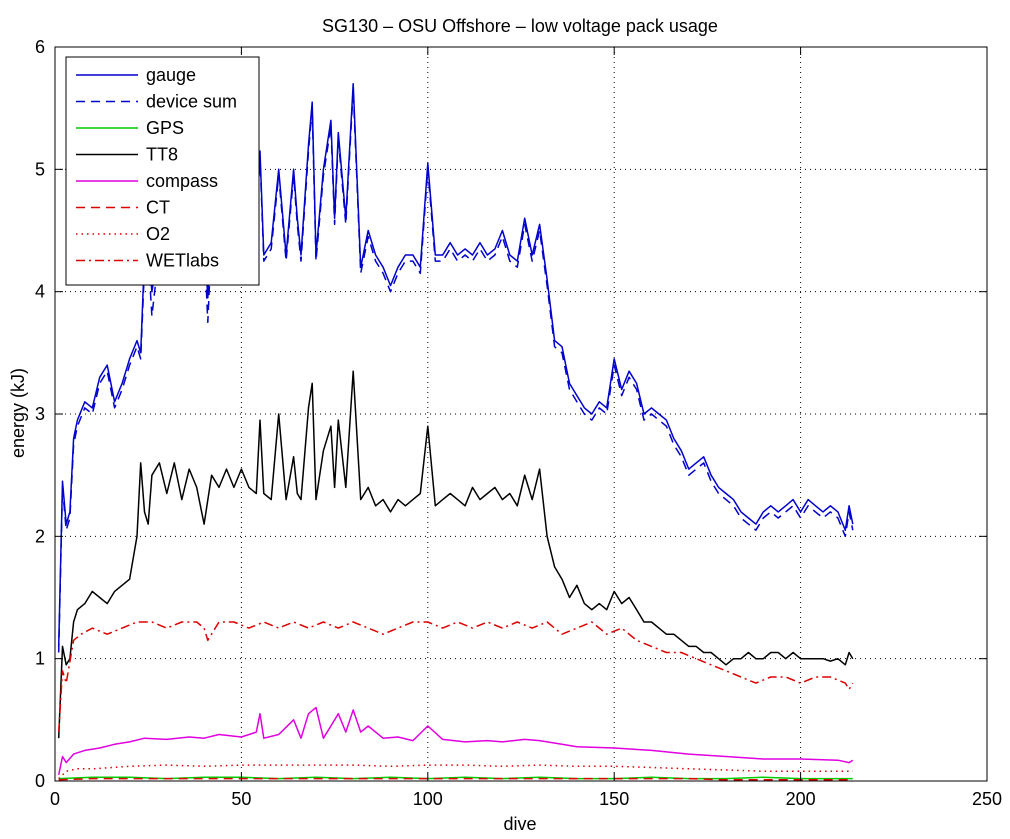 The image size is (1010, 839). I want to click on legend-label-gauge: gauge, so click(171, 75).